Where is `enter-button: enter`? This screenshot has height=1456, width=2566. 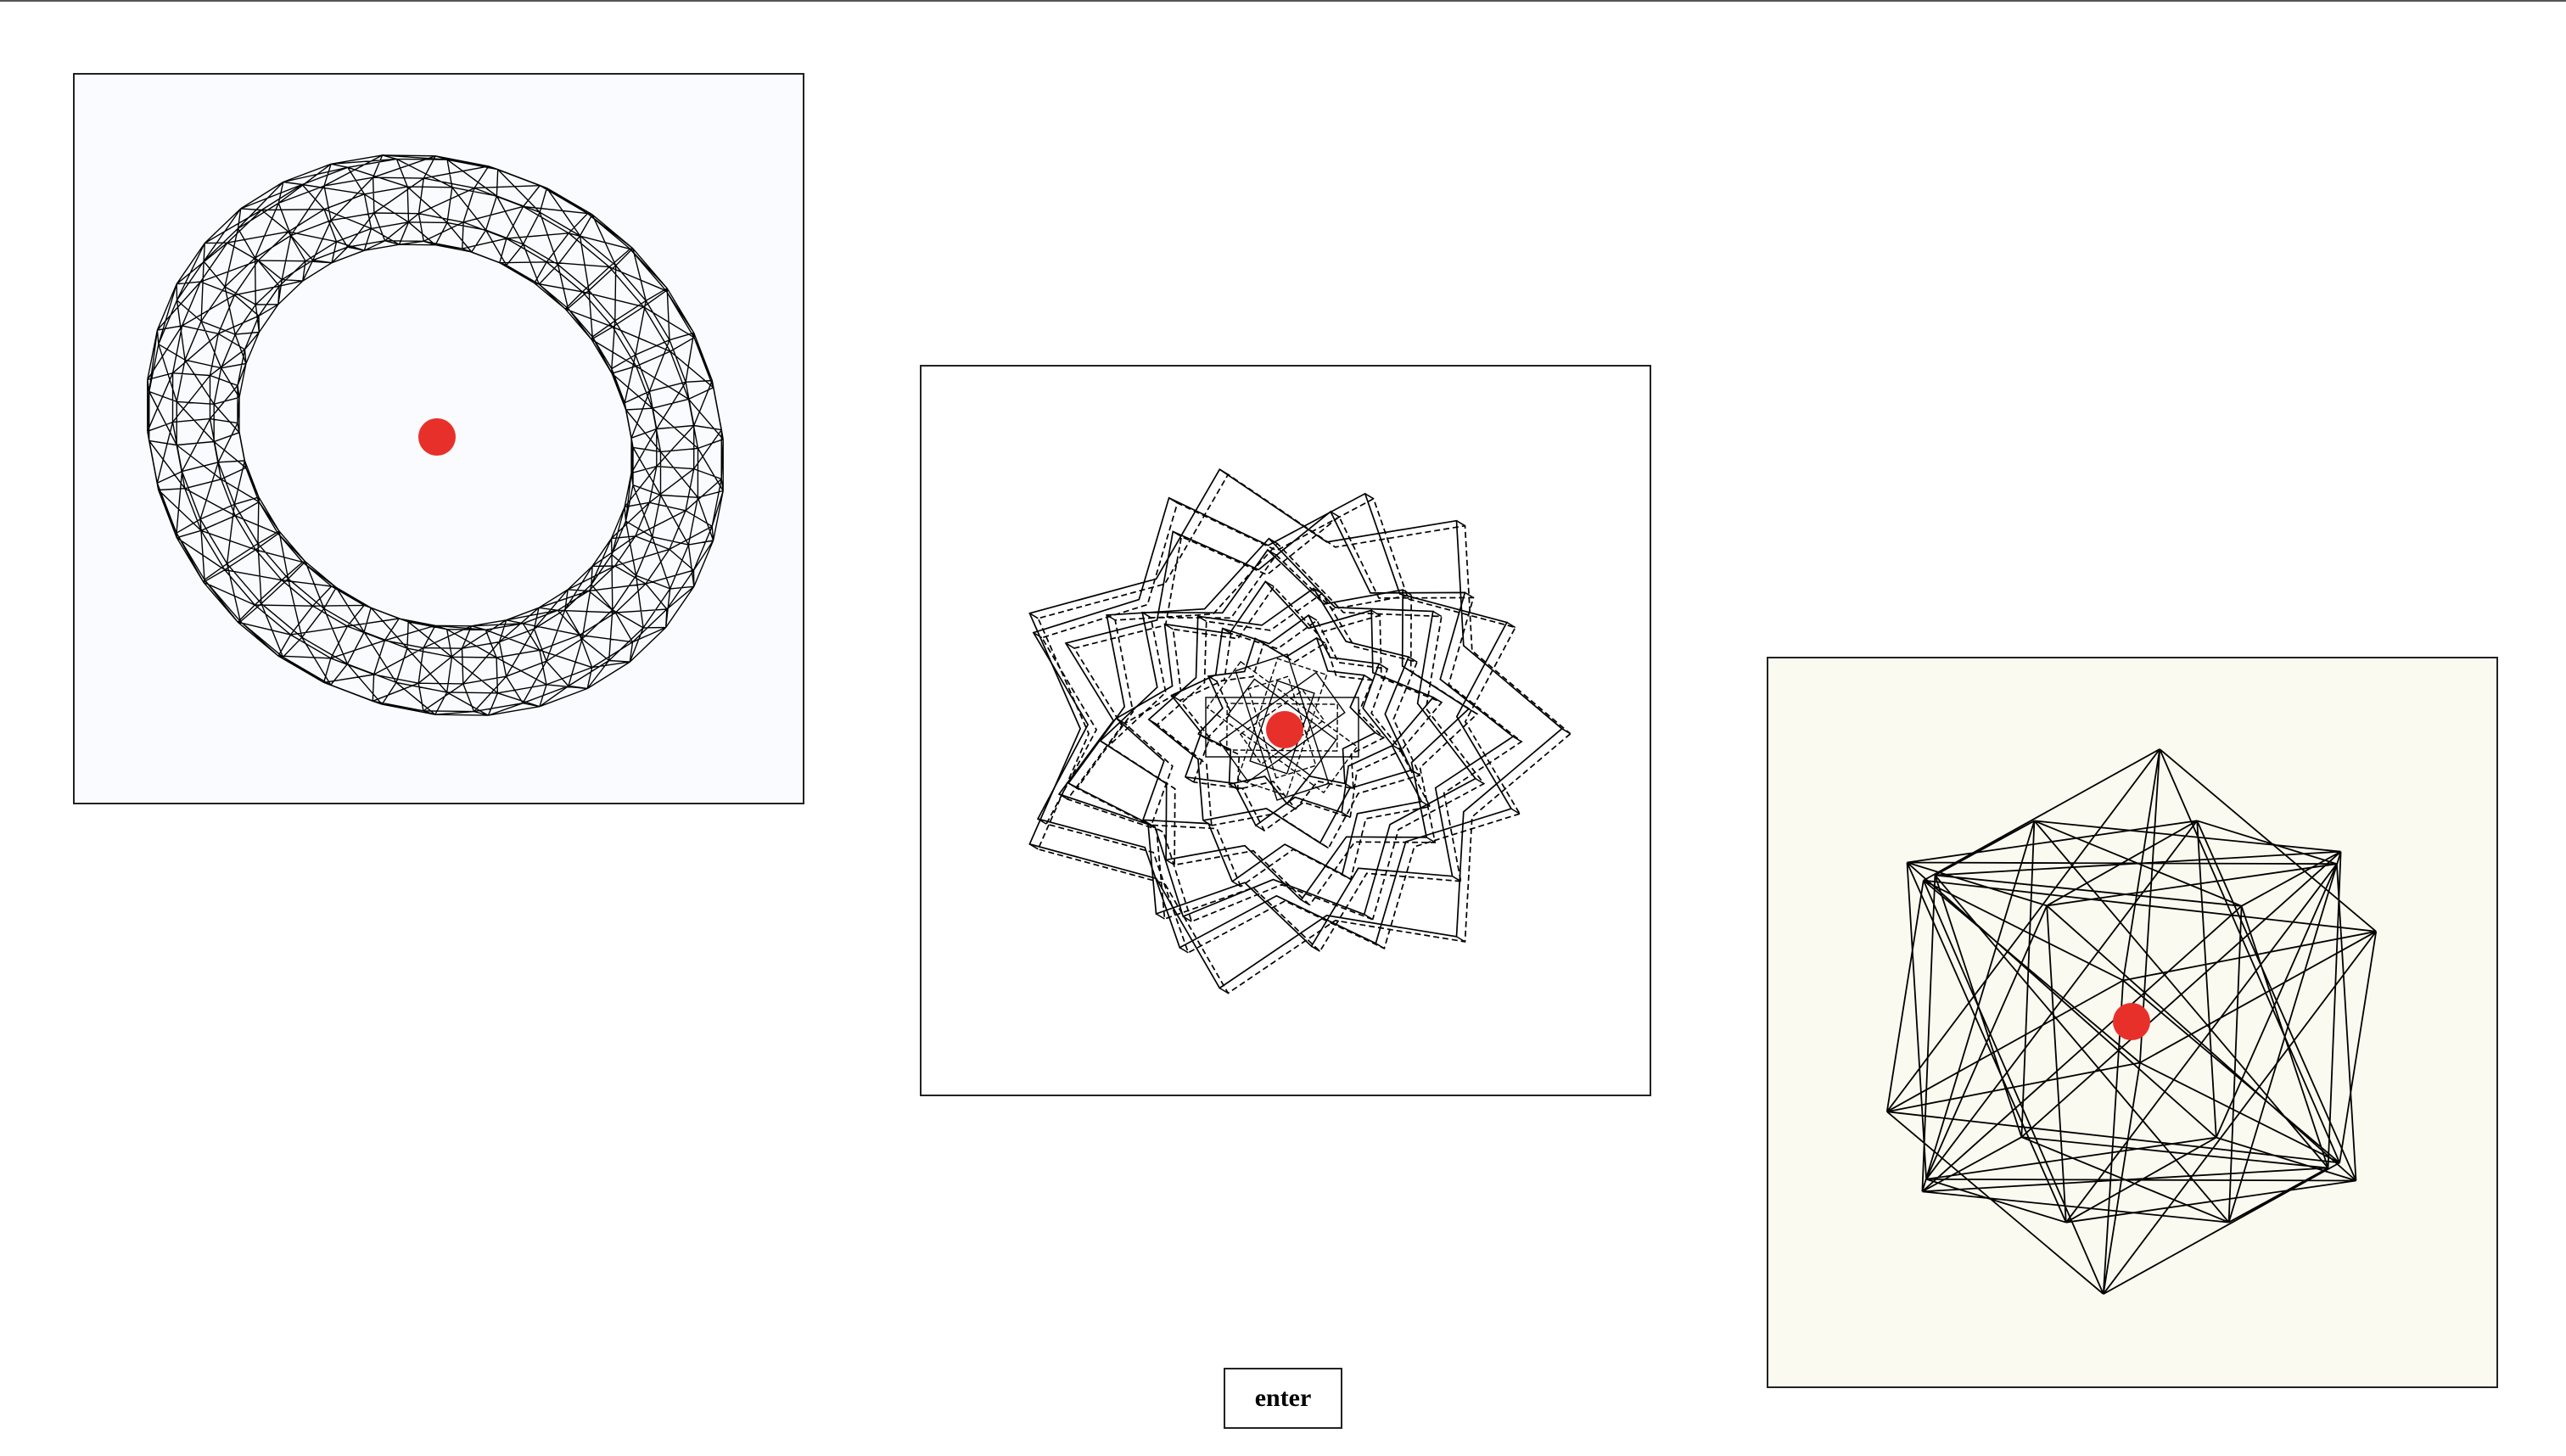
enter-button: enter is located at coordinates (1283, 1398).